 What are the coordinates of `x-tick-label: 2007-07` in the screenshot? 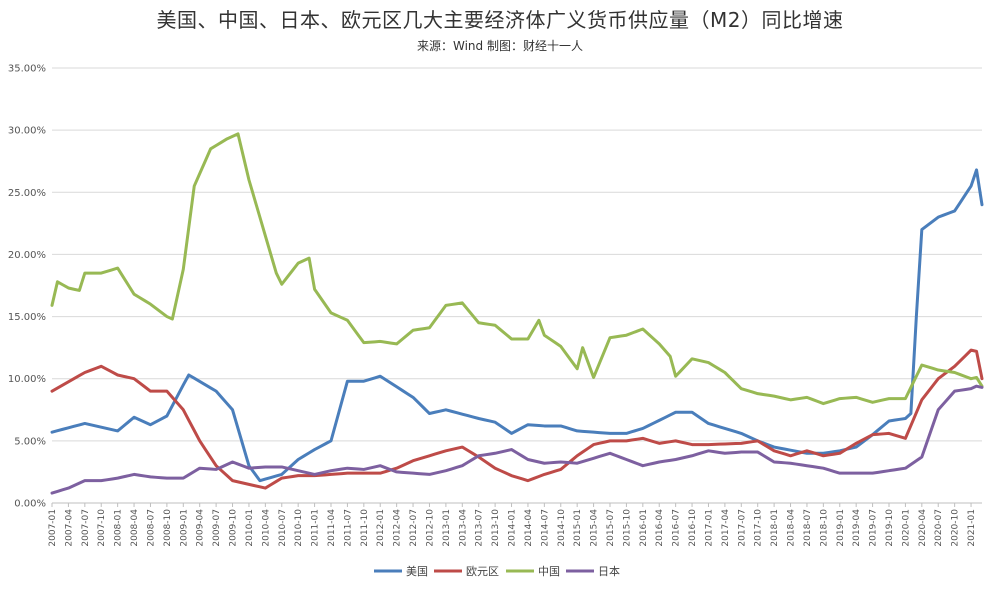 It's located at (86, 528).